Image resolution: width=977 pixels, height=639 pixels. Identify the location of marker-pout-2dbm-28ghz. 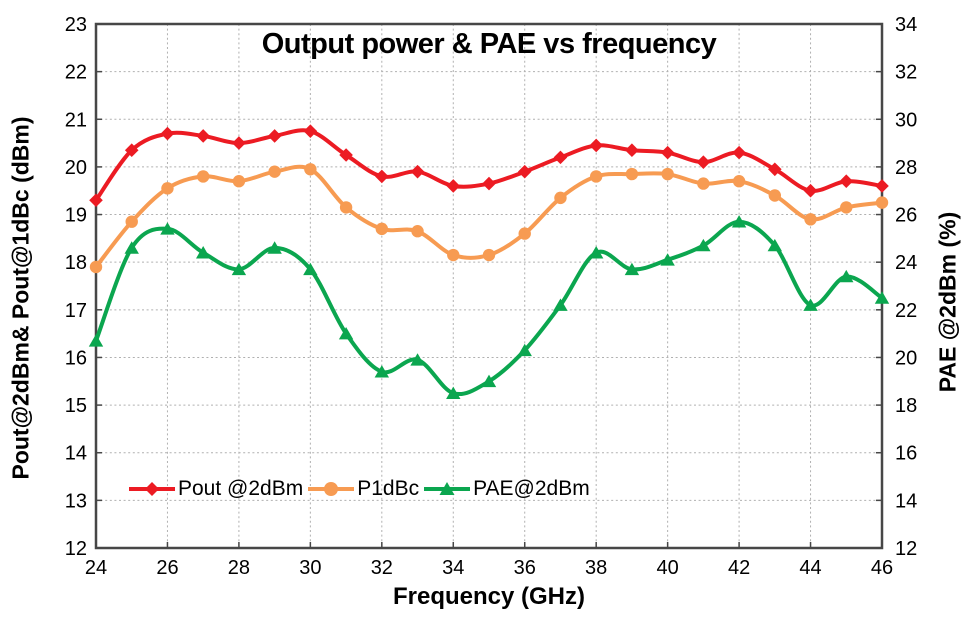
(239, 143).